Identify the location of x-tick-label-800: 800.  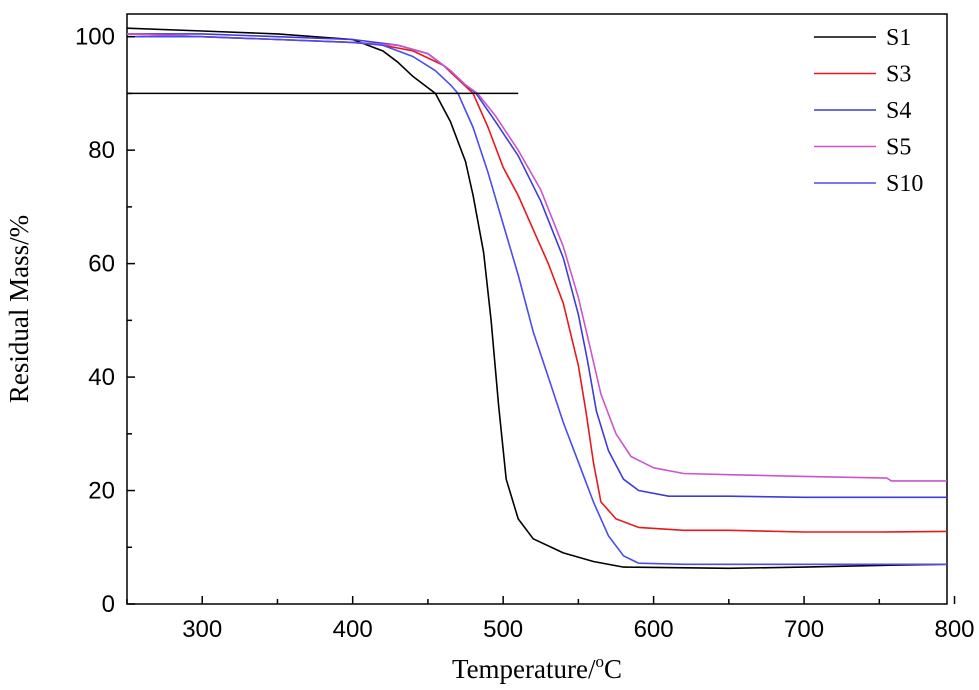
(954, 629).